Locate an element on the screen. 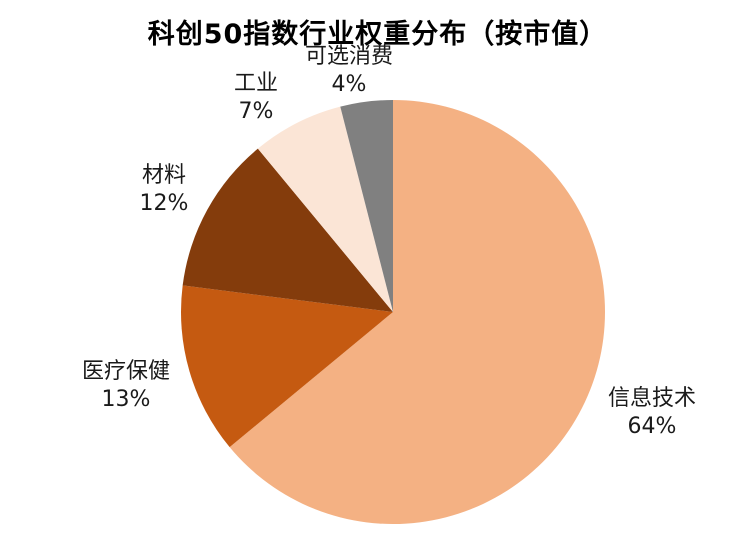 This screenshot has width=755, height=557. slice-pct-label-0: 64% is located at coordinates (652, 426).